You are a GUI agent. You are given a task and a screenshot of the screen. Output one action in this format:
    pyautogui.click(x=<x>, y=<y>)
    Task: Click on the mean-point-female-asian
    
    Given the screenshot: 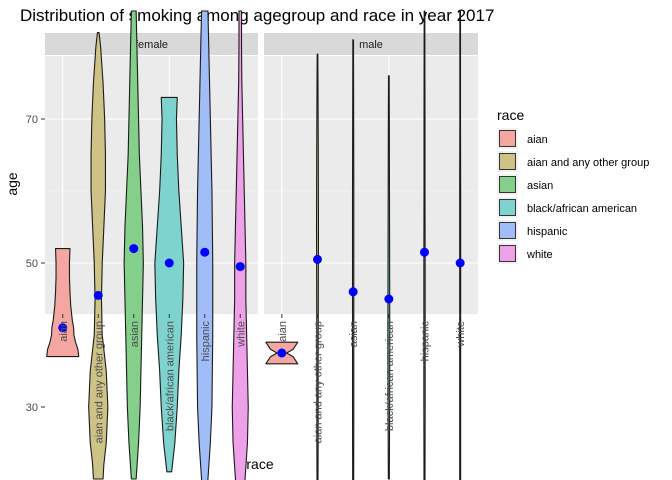 What is the action you would take?
    pyautogui.click(x=134, y=249)
    